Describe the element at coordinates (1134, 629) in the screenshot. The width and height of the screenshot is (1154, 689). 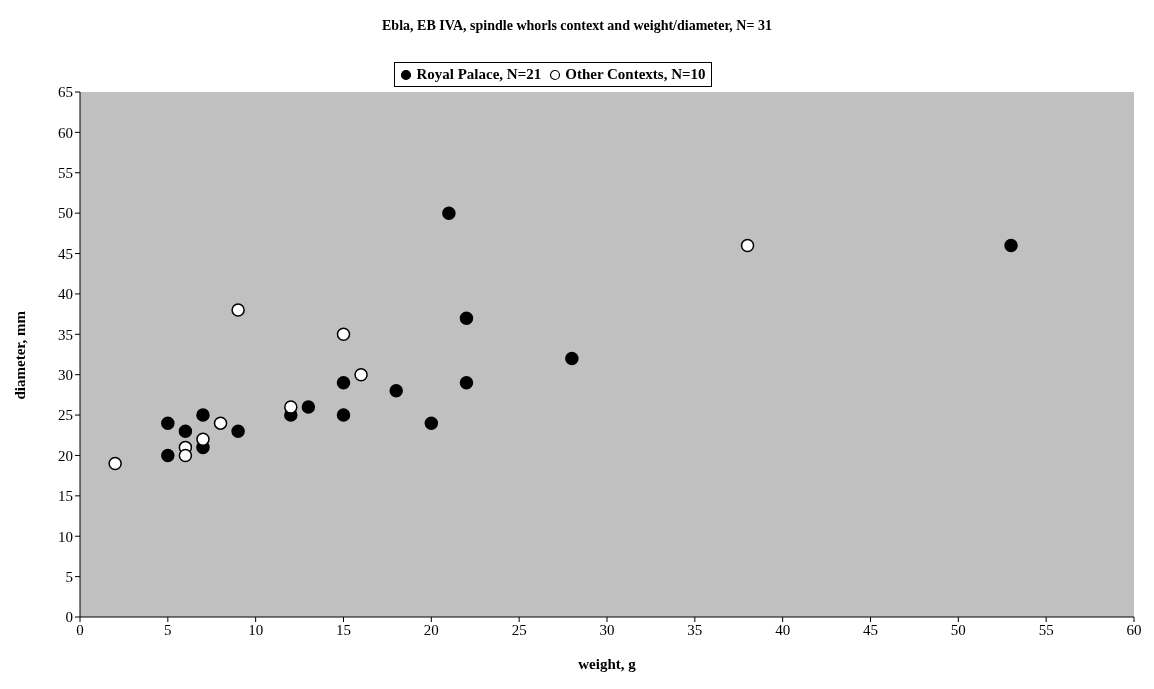
I see `x-tick-label: 60` at that location.